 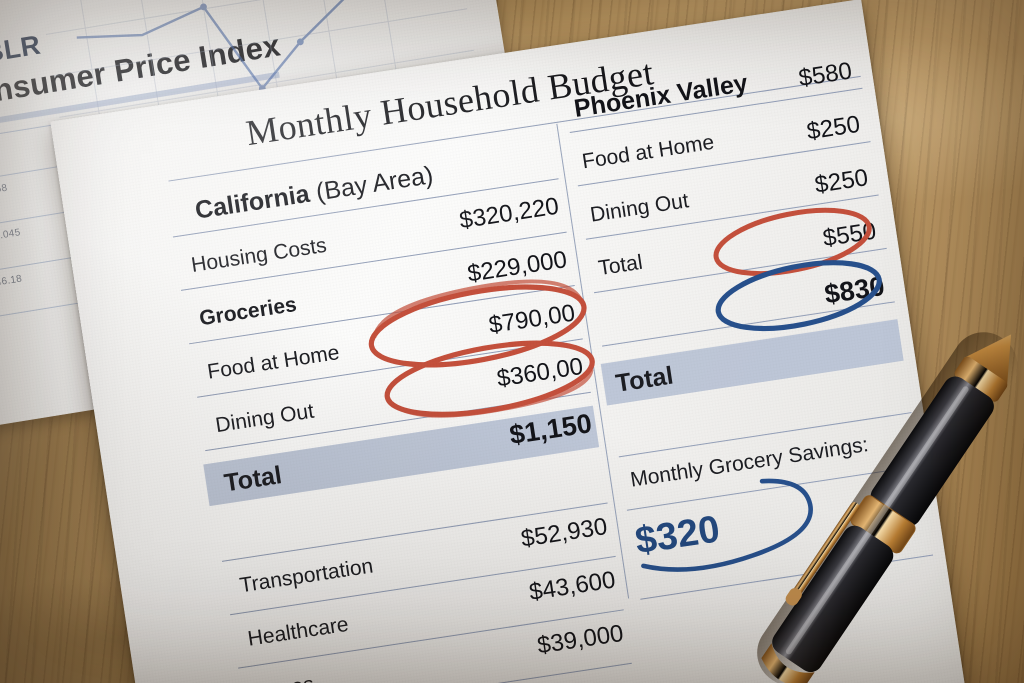 What do you see at coordinates (517, 267) in the screenshot?
I see `row-value-groceries: $229,000` at bounding box center [517, 267].